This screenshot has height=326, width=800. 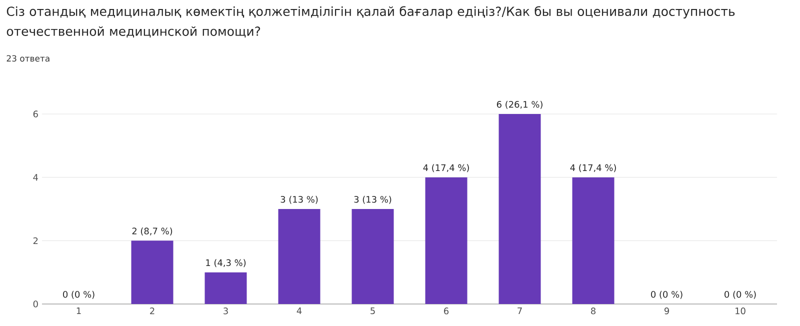 I want to click on x-tick-label: 5, so click(x=372, y=311).